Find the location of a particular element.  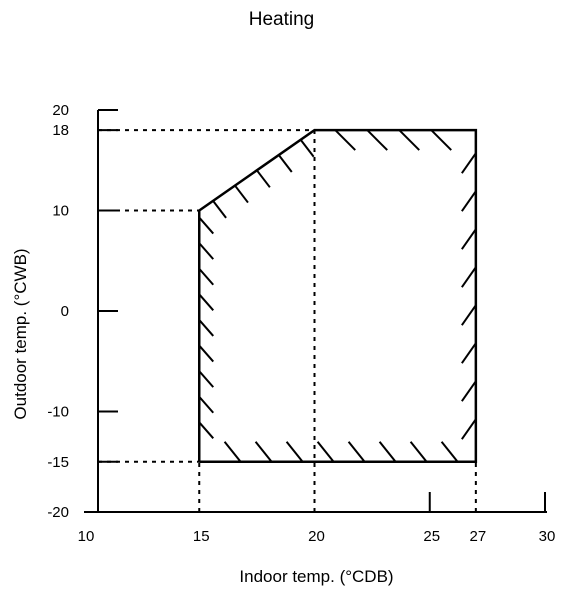

y-tick-label-10: 10 is located at coordinates (60, 211).